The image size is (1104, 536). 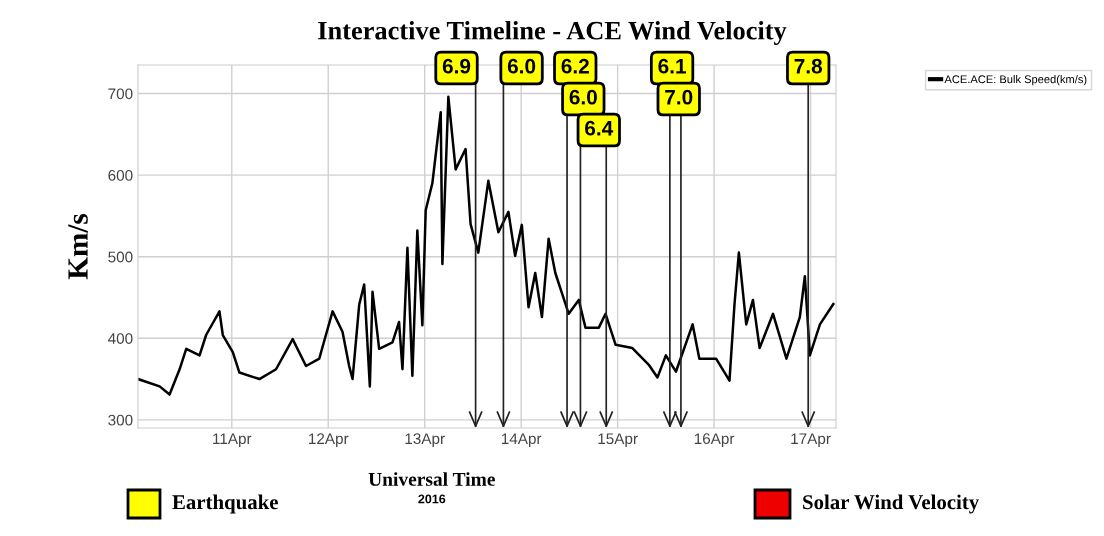 I want to click on y-axis-title: Km/s, so click(x=78, y=247).